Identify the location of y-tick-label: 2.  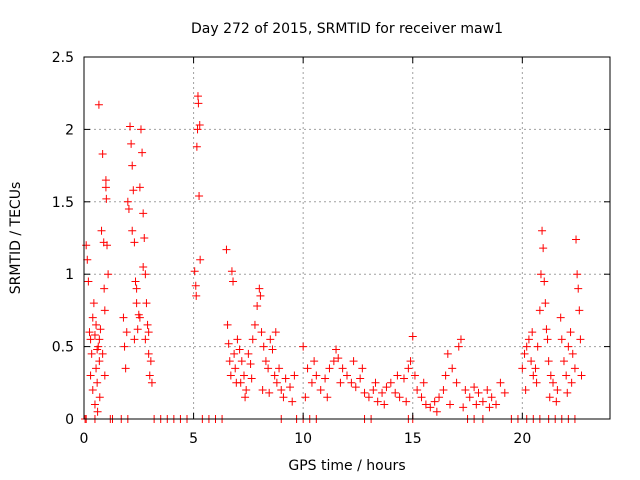
(69, 130).